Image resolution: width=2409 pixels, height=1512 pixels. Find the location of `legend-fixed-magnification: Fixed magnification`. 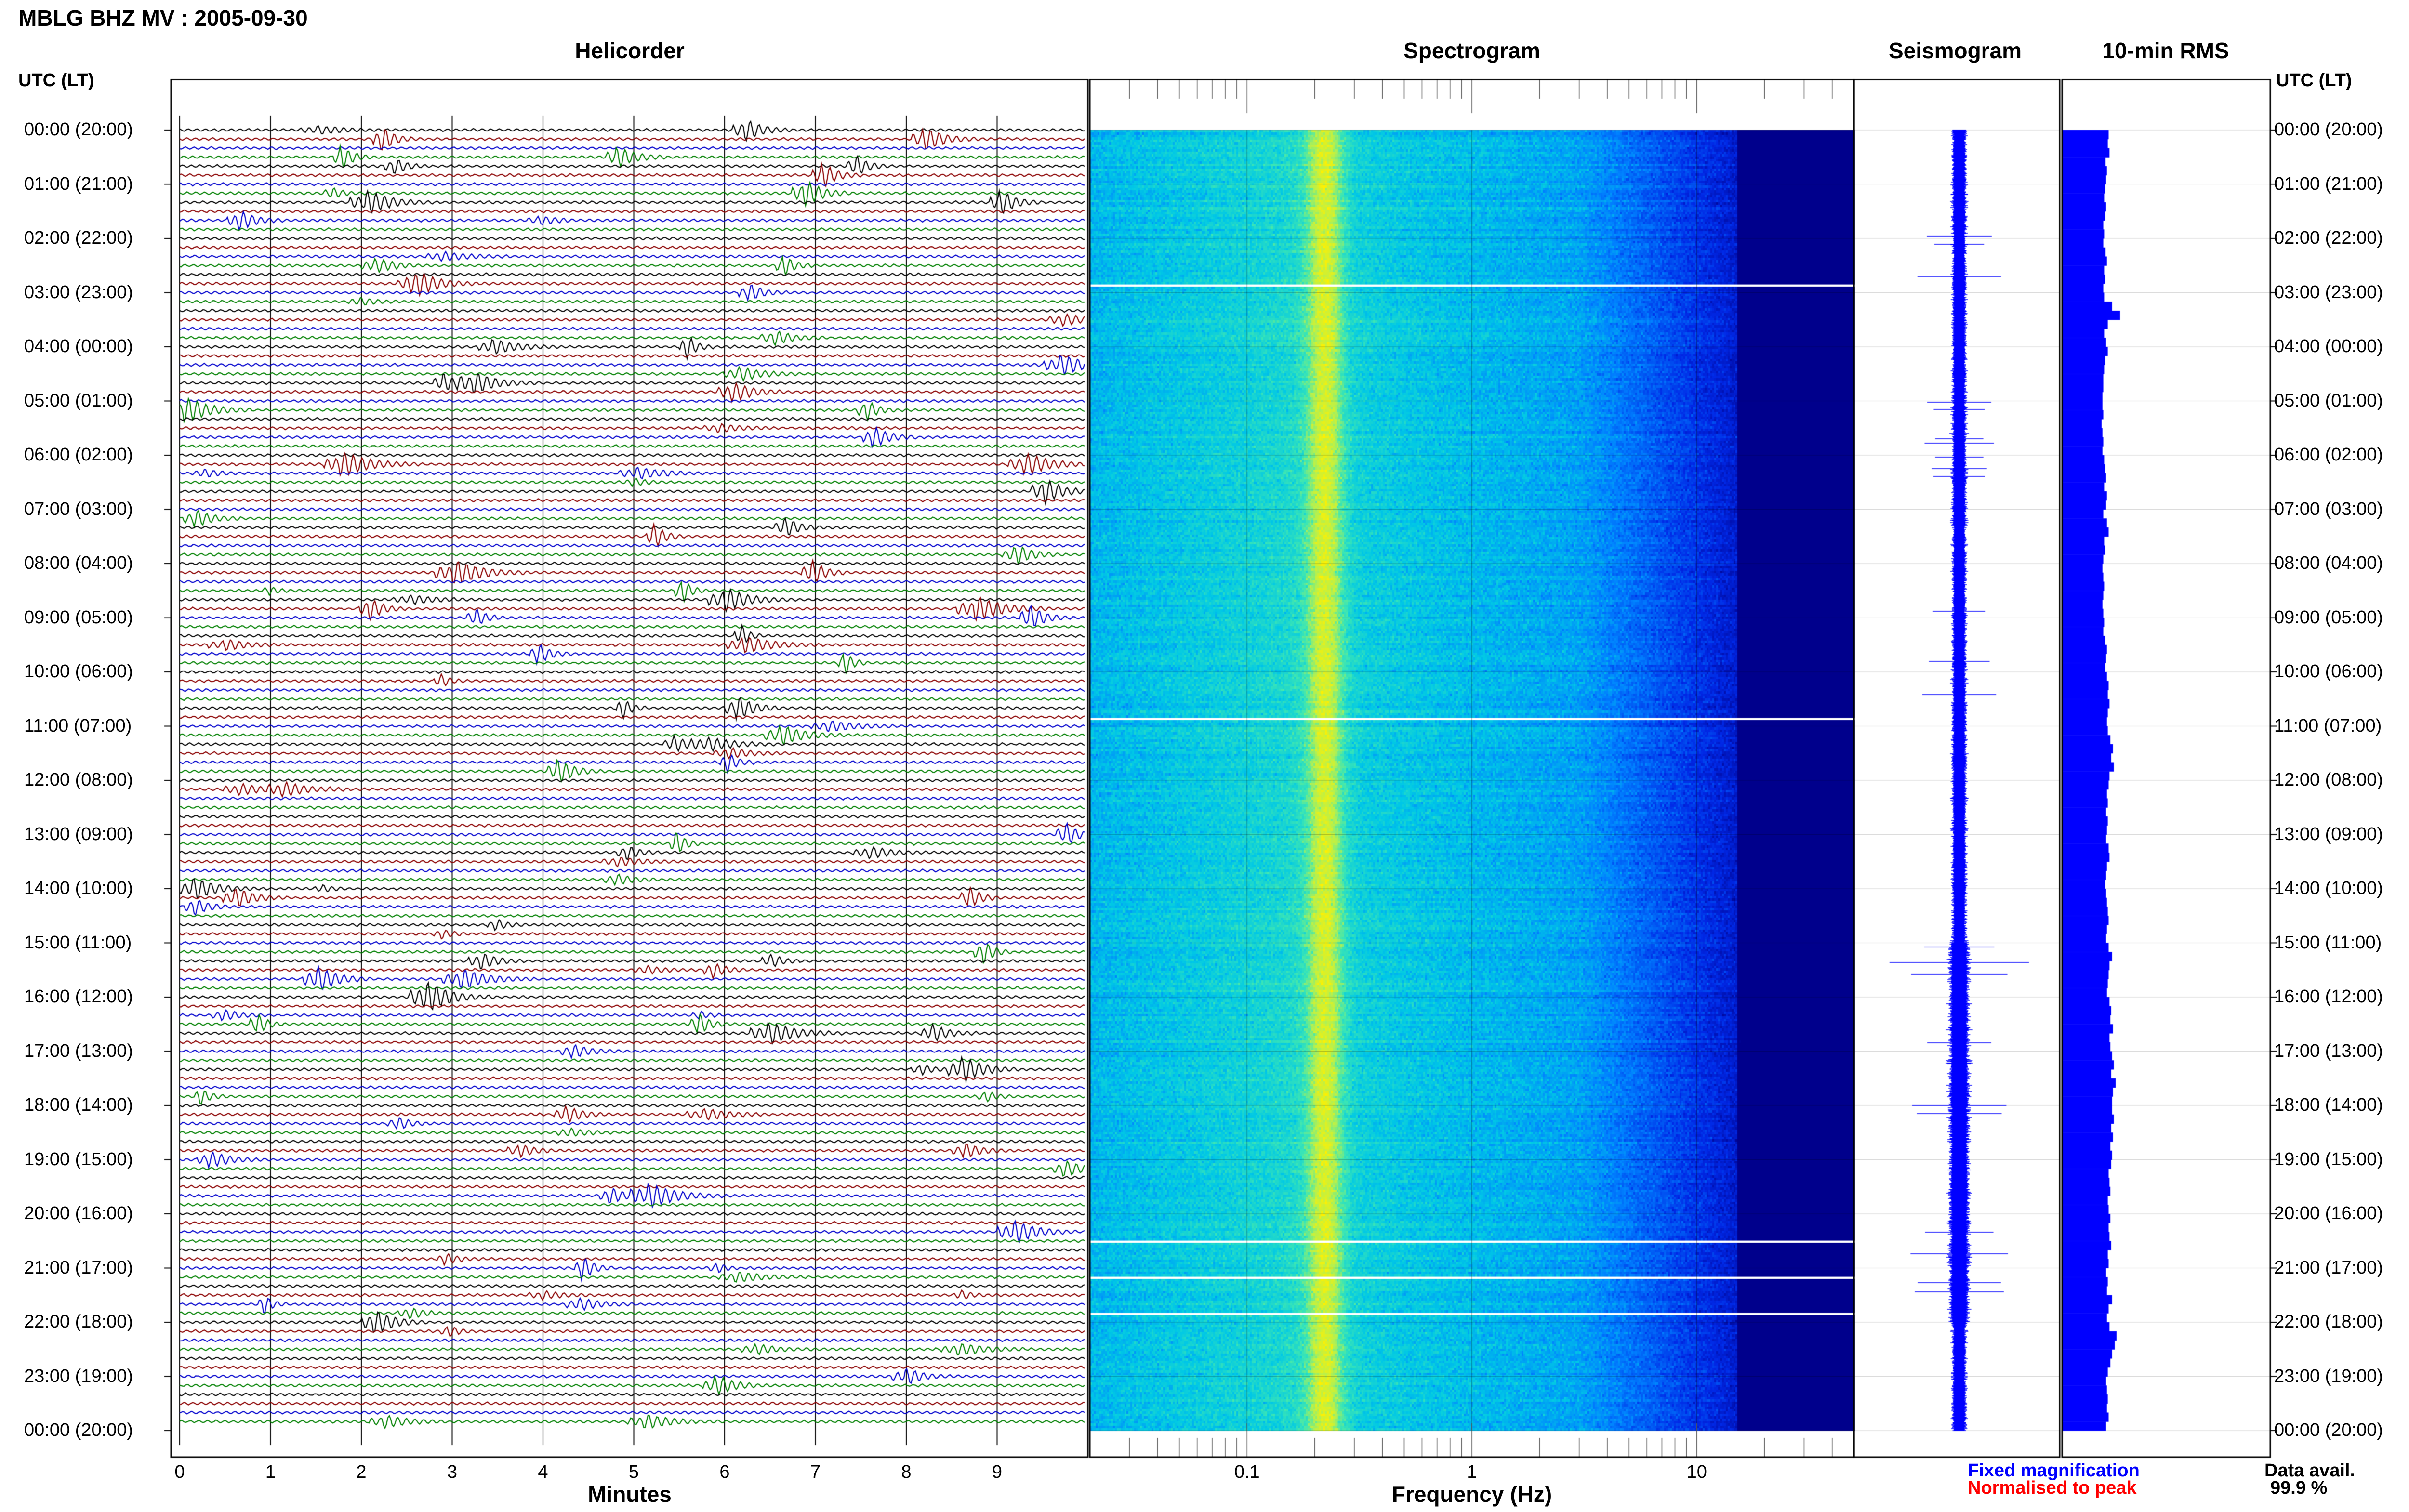

legend-fixed-magnification: Fixed magnification is located at coordinates (2054, 1470).